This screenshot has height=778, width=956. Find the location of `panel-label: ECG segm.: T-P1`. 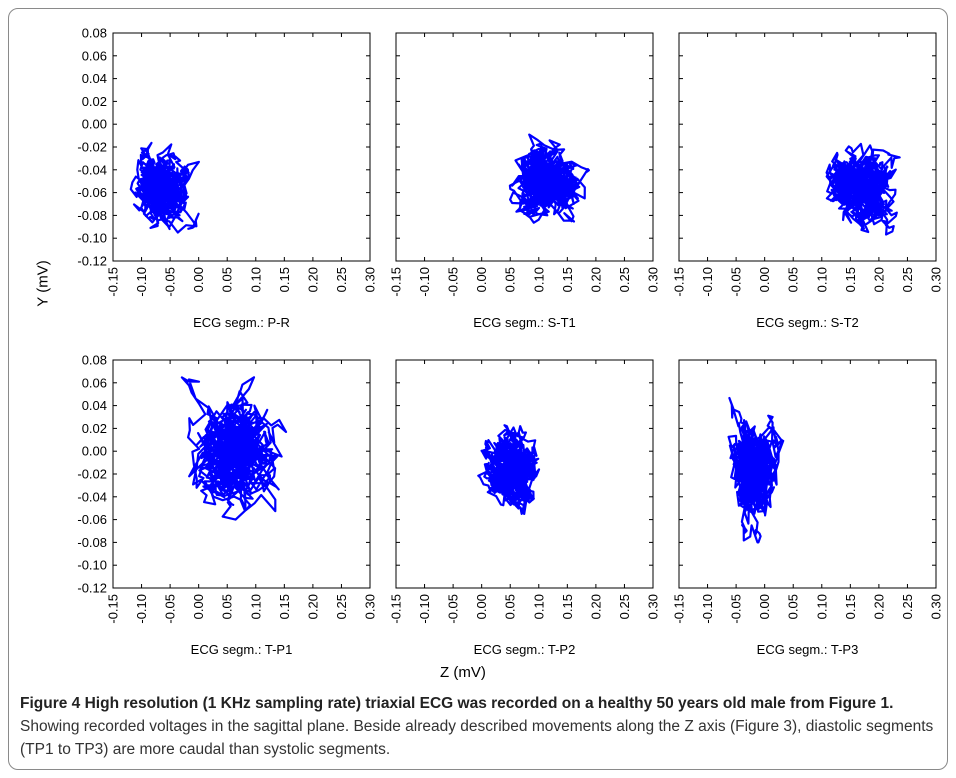

panel-label: ECG segm.: T-P1 is located at coordinates (242, 649).